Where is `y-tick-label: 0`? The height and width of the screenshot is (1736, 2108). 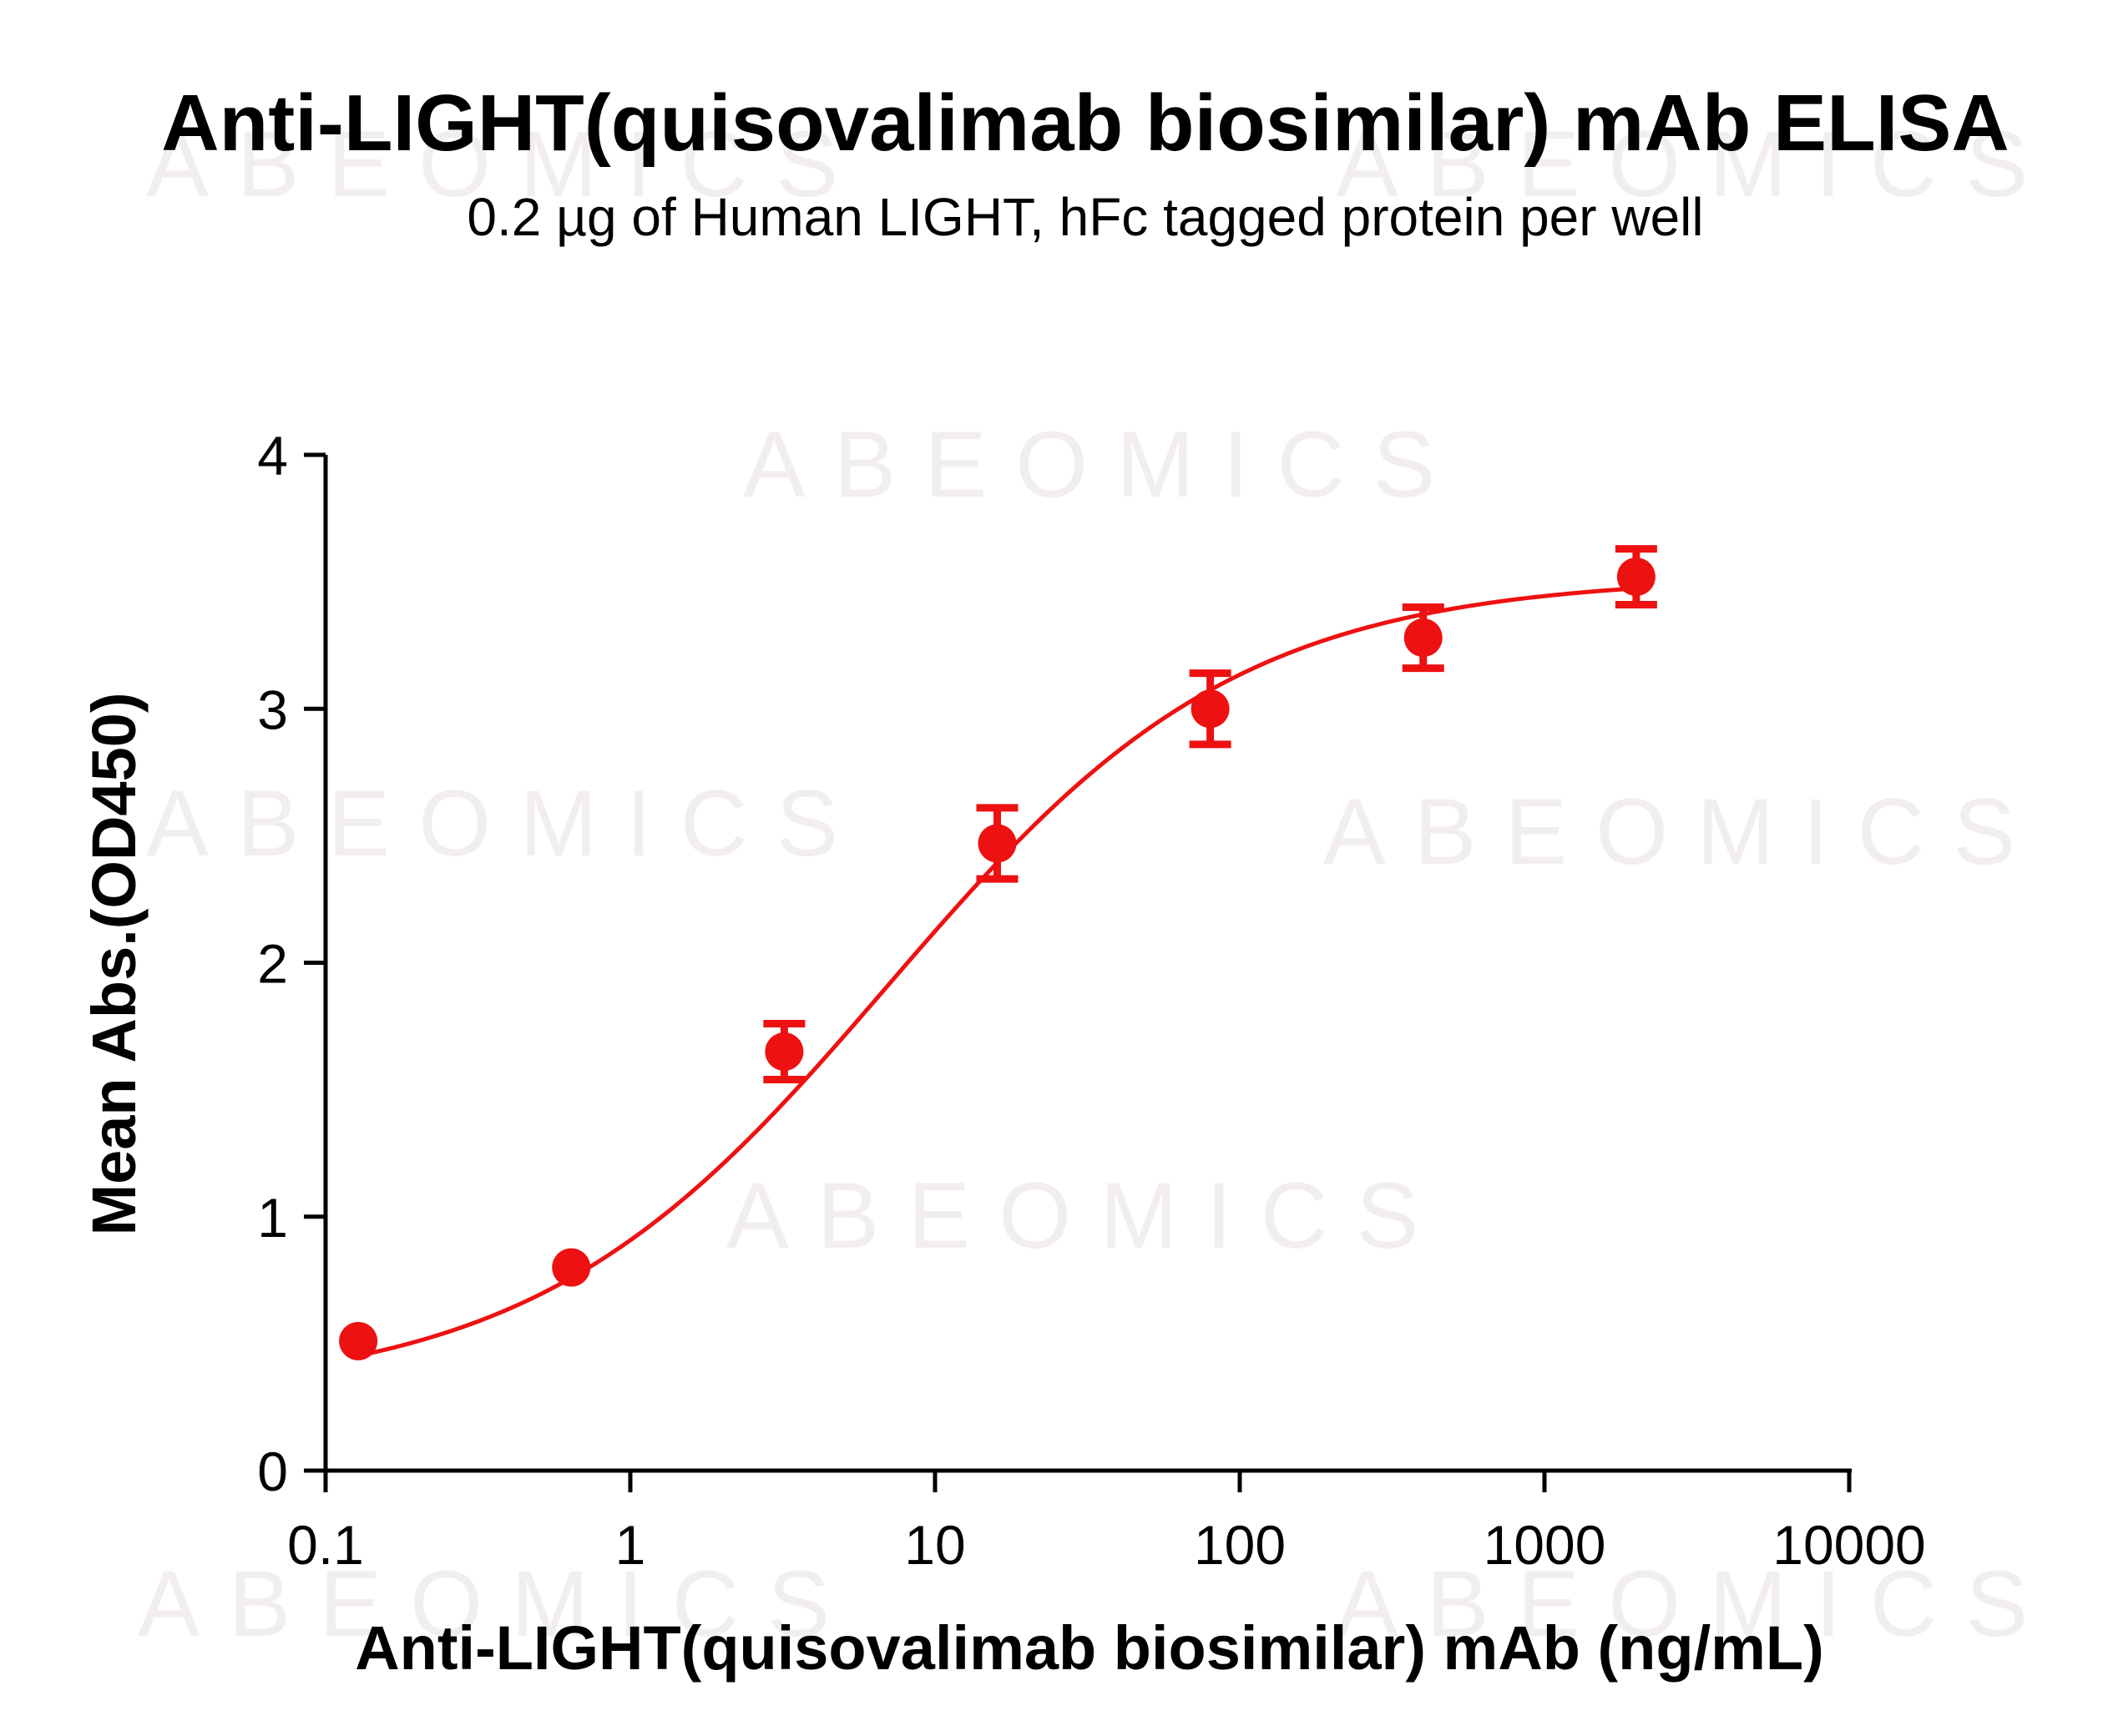 y-tick-label: 0 is located at coordinates (272, 1471).